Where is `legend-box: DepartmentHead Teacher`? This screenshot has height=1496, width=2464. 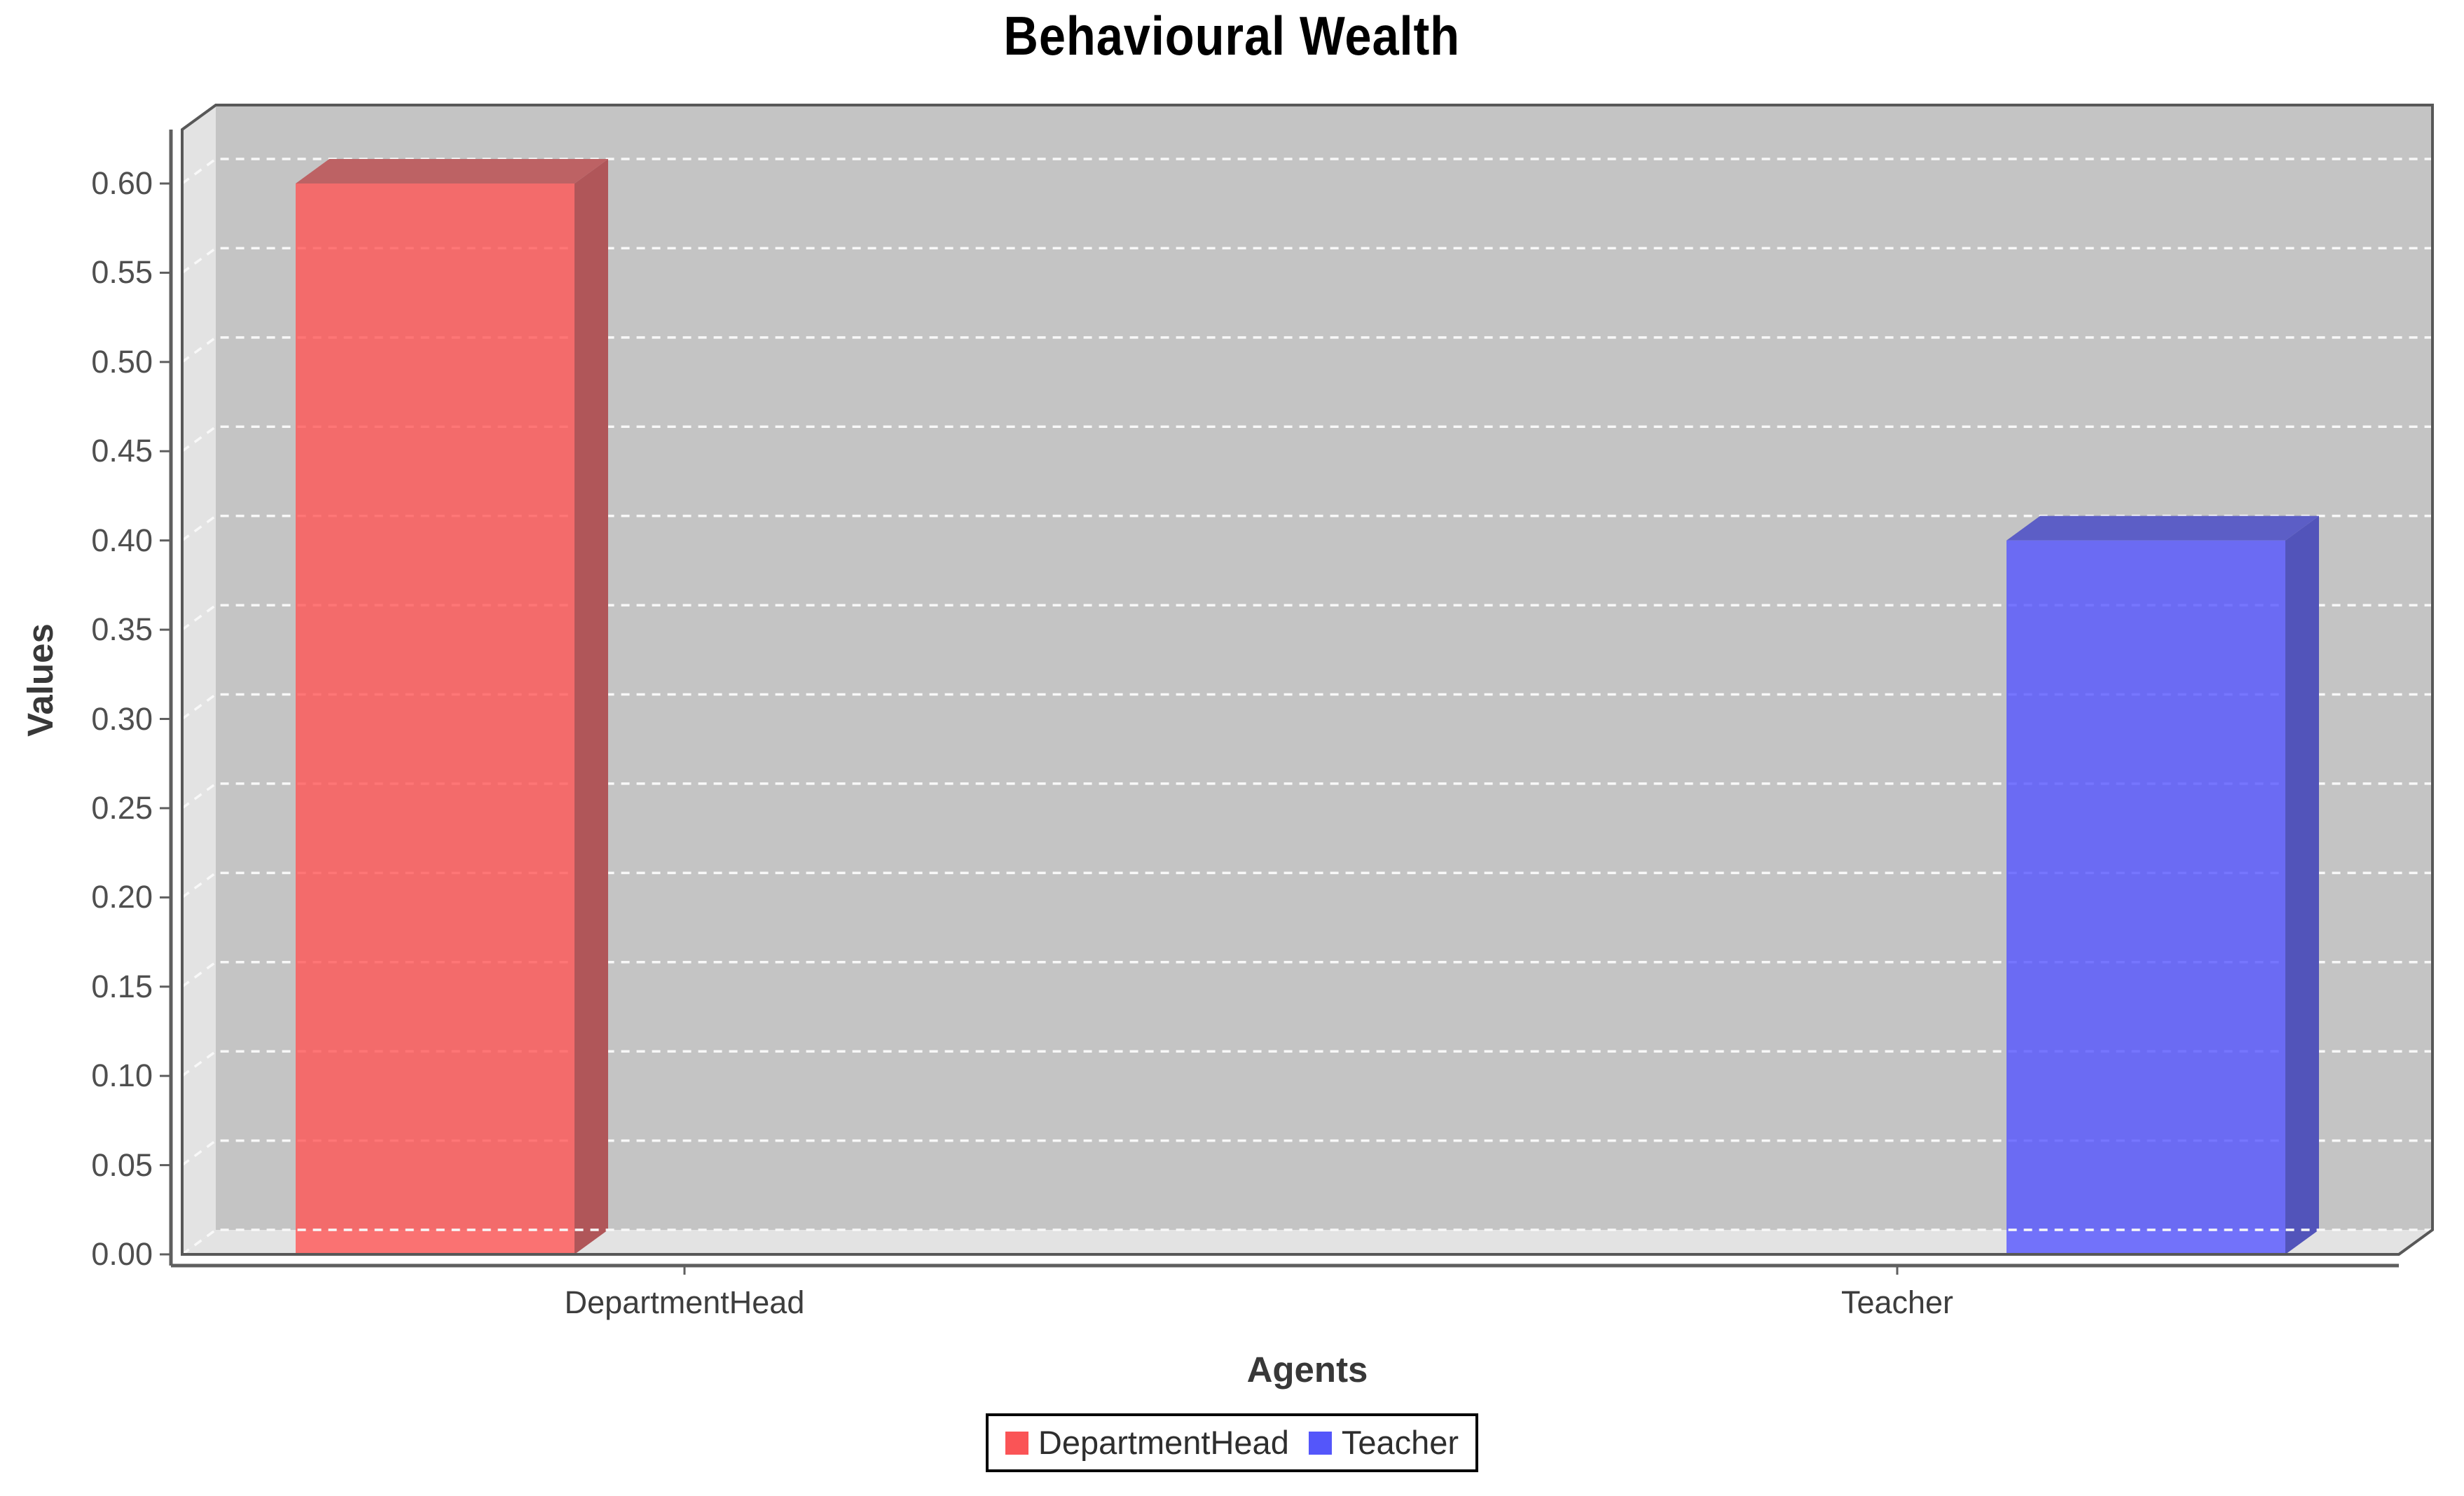 legend-box: DepartmentHead Teacher is located at coordinates (1232, 1442).